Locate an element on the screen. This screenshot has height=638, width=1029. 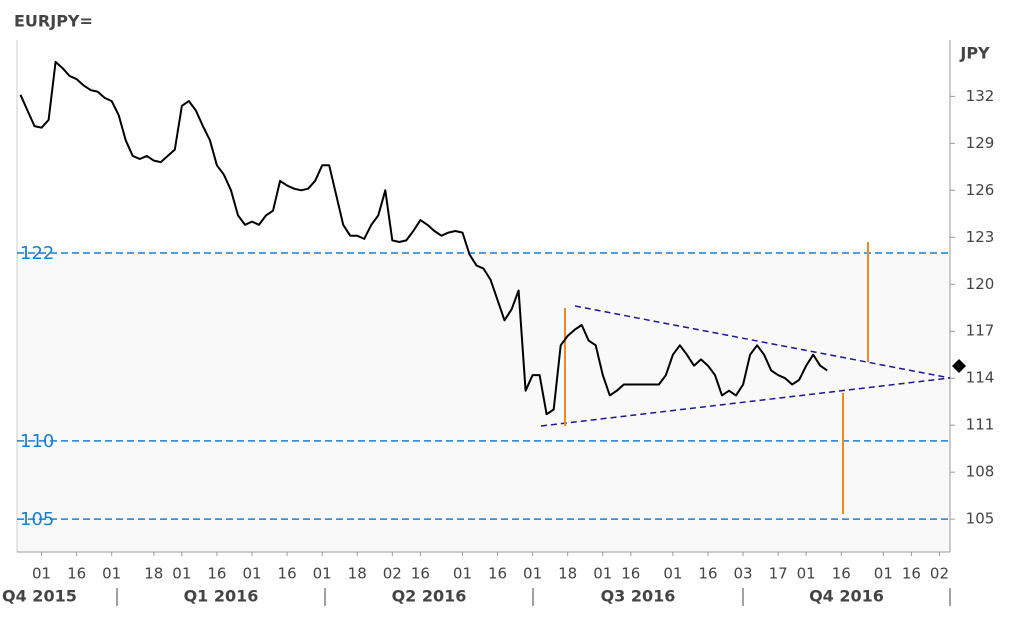
quarter-label: Q4 2016 is located at coordinates (846, 596).